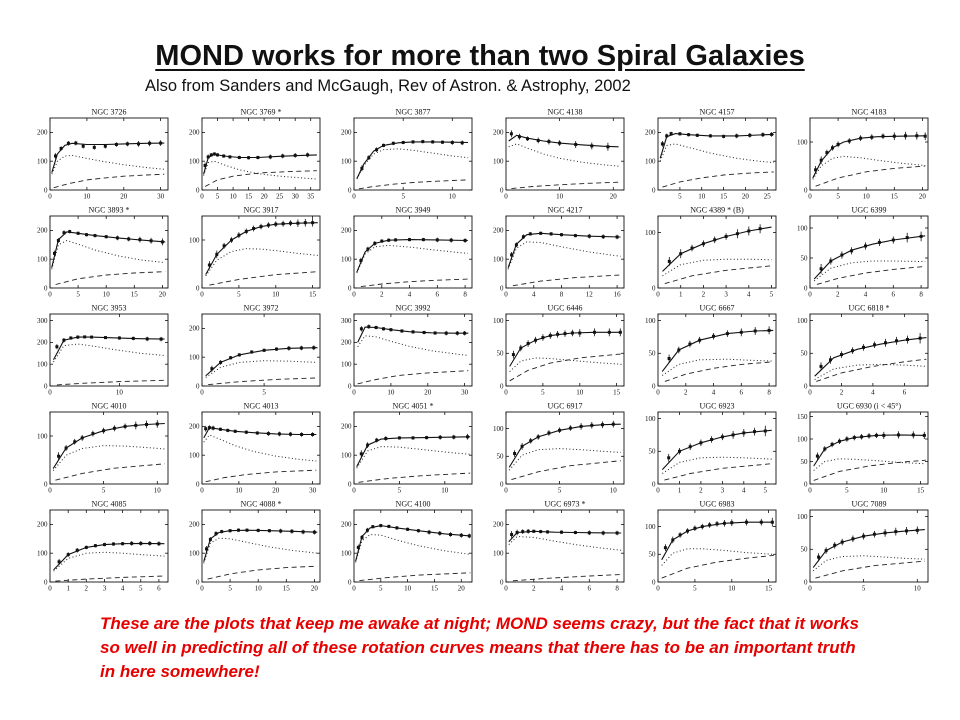 The image size is (960, 720). I want to click on galaxy-name: NGC 4157, so click(717, 112).